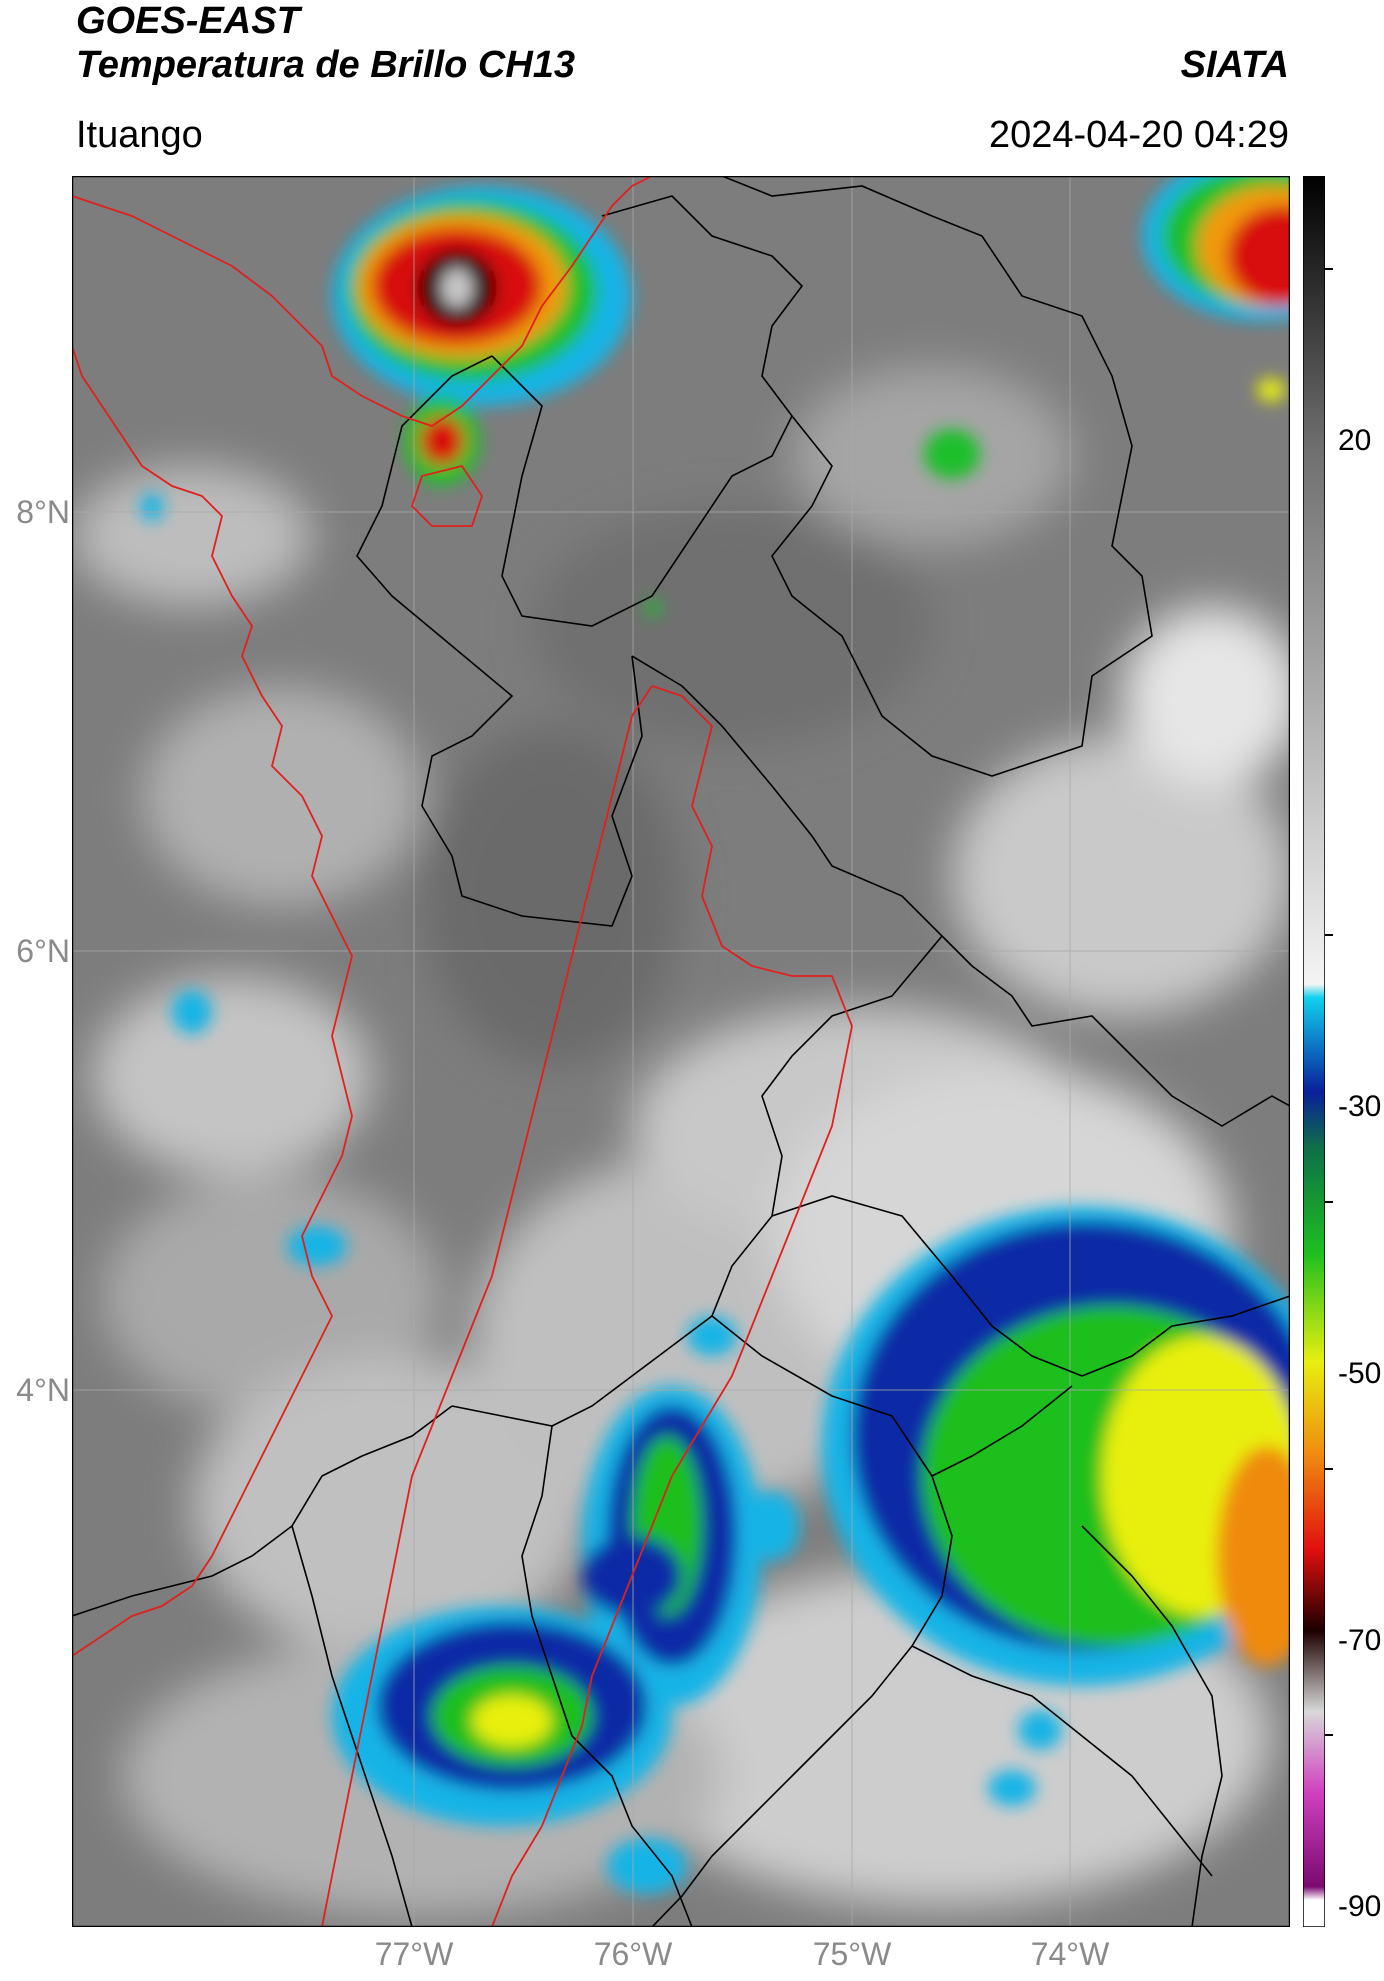 This screenshot has width=1384, height=1981. Describe the element at coordinates (1360, 1373) in the screenshot. I see `colorbar-label-minus50: -50` at that location.